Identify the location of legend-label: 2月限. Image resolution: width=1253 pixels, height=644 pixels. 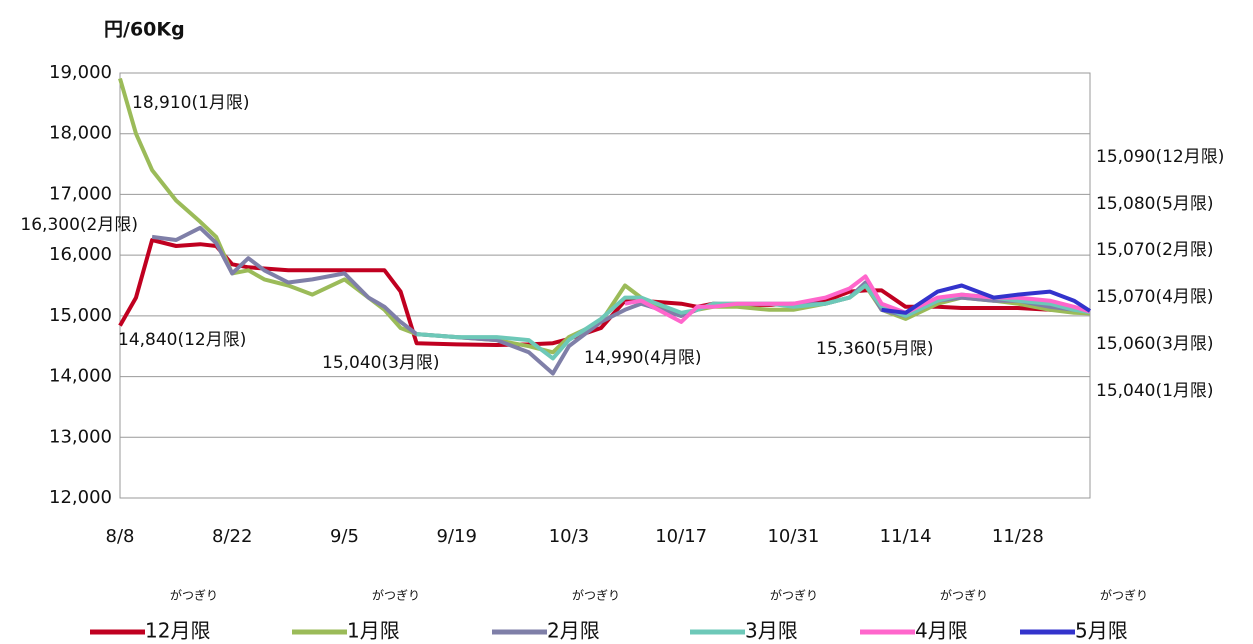
(573, 631).